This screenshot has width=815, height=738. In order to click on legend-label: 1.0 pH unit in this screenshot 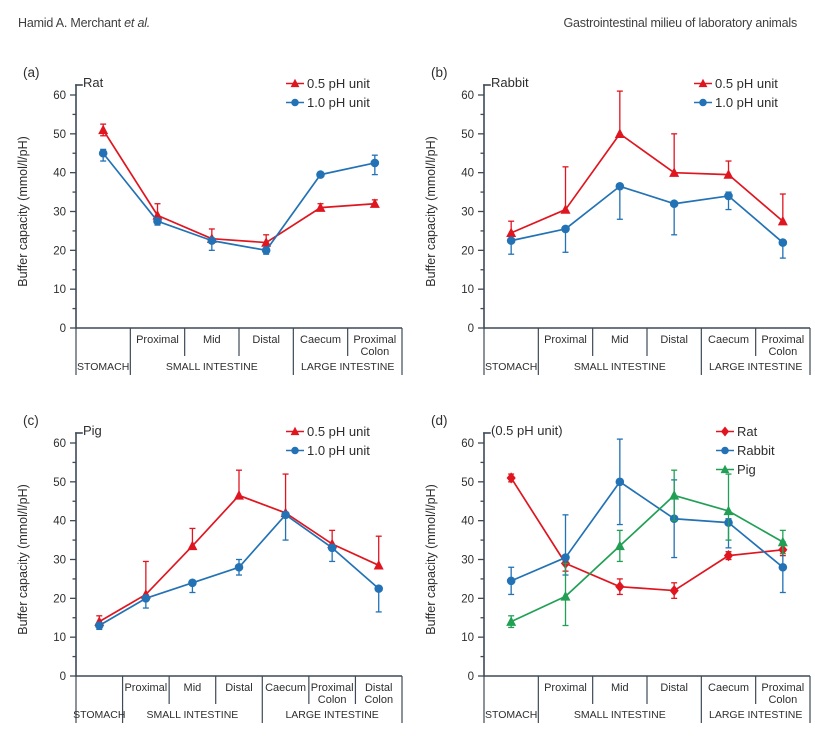, I will do `click(746, 102)`.